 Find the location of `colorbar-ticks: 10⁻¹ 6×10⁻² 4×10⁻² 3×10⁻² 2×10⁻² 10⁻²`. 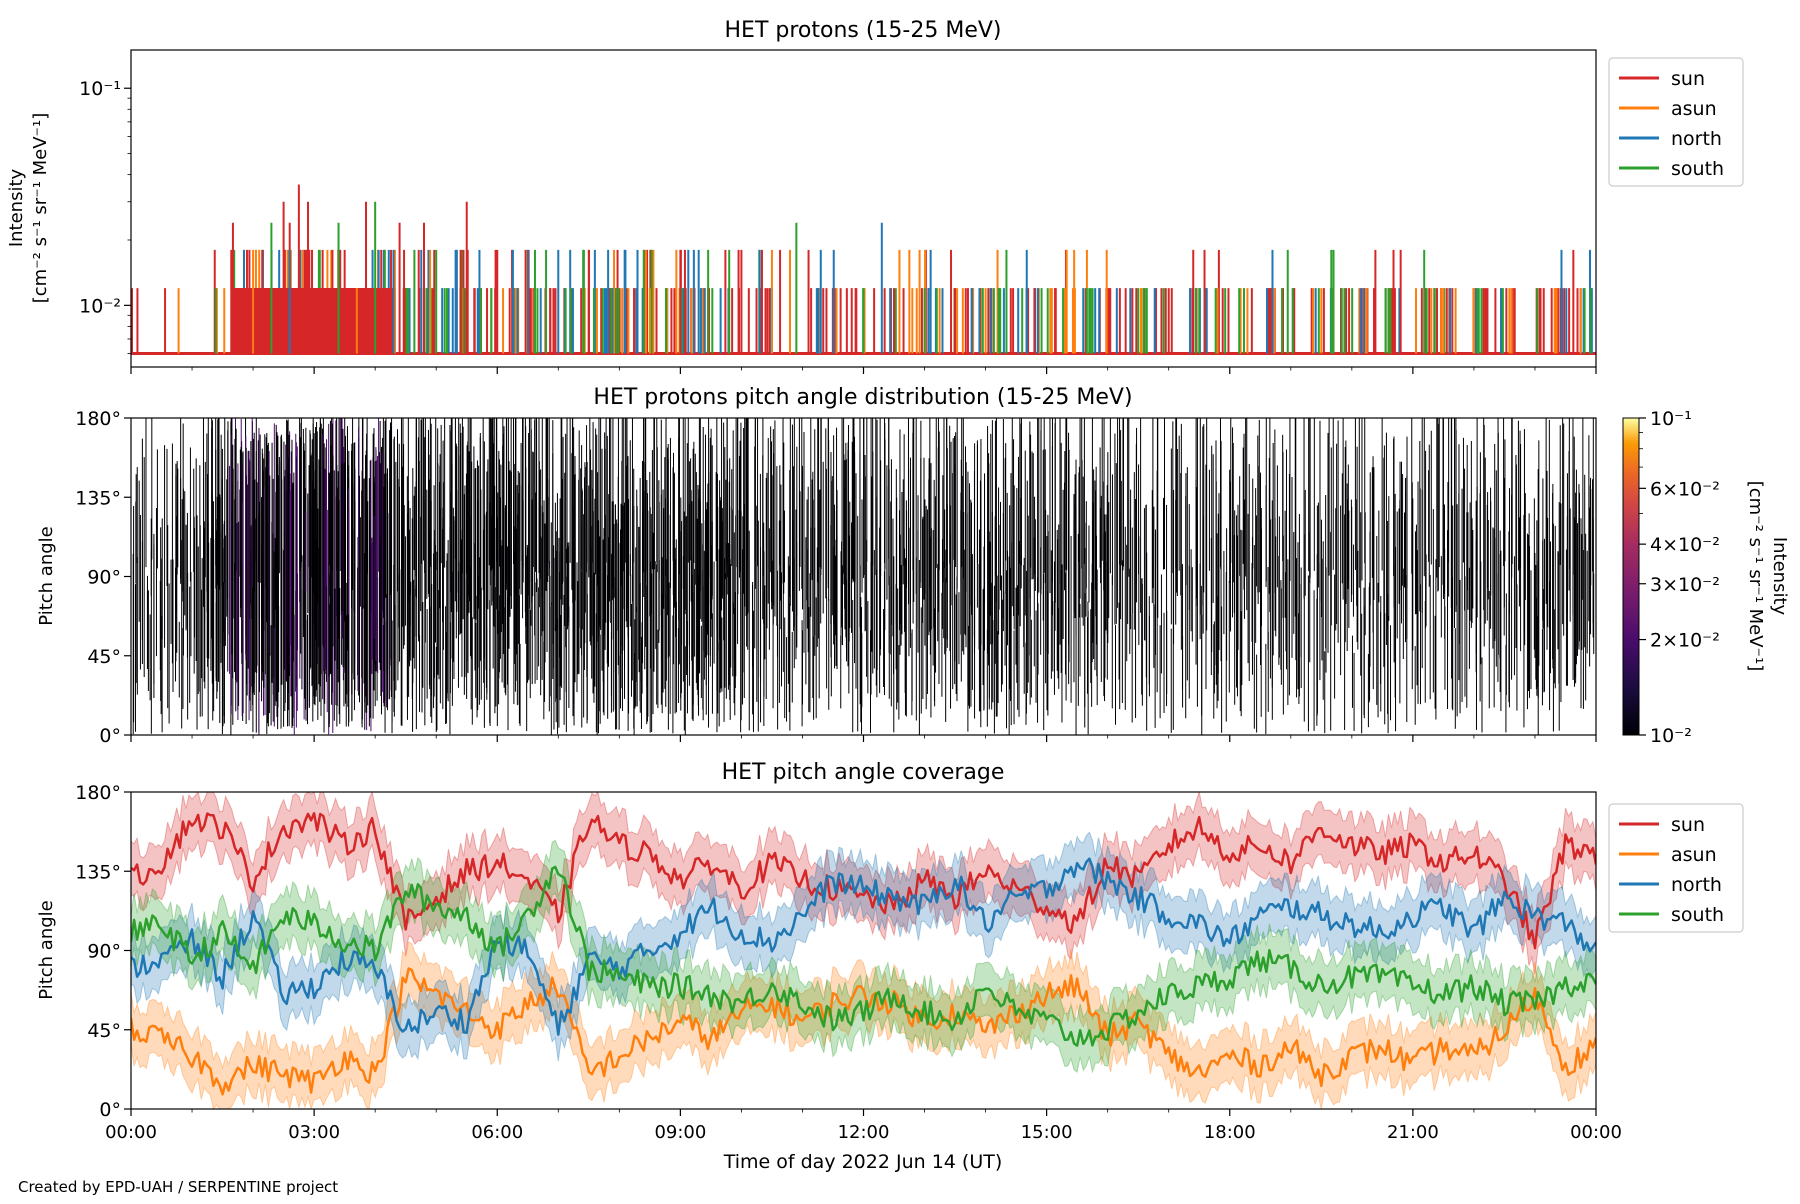

colorbar-ticks: 10⁻¹ 6×10⁻² 4×10⁻² 3×10⁻² 2×10⁻² 10⁻² is located at coordinates (1679, 577).